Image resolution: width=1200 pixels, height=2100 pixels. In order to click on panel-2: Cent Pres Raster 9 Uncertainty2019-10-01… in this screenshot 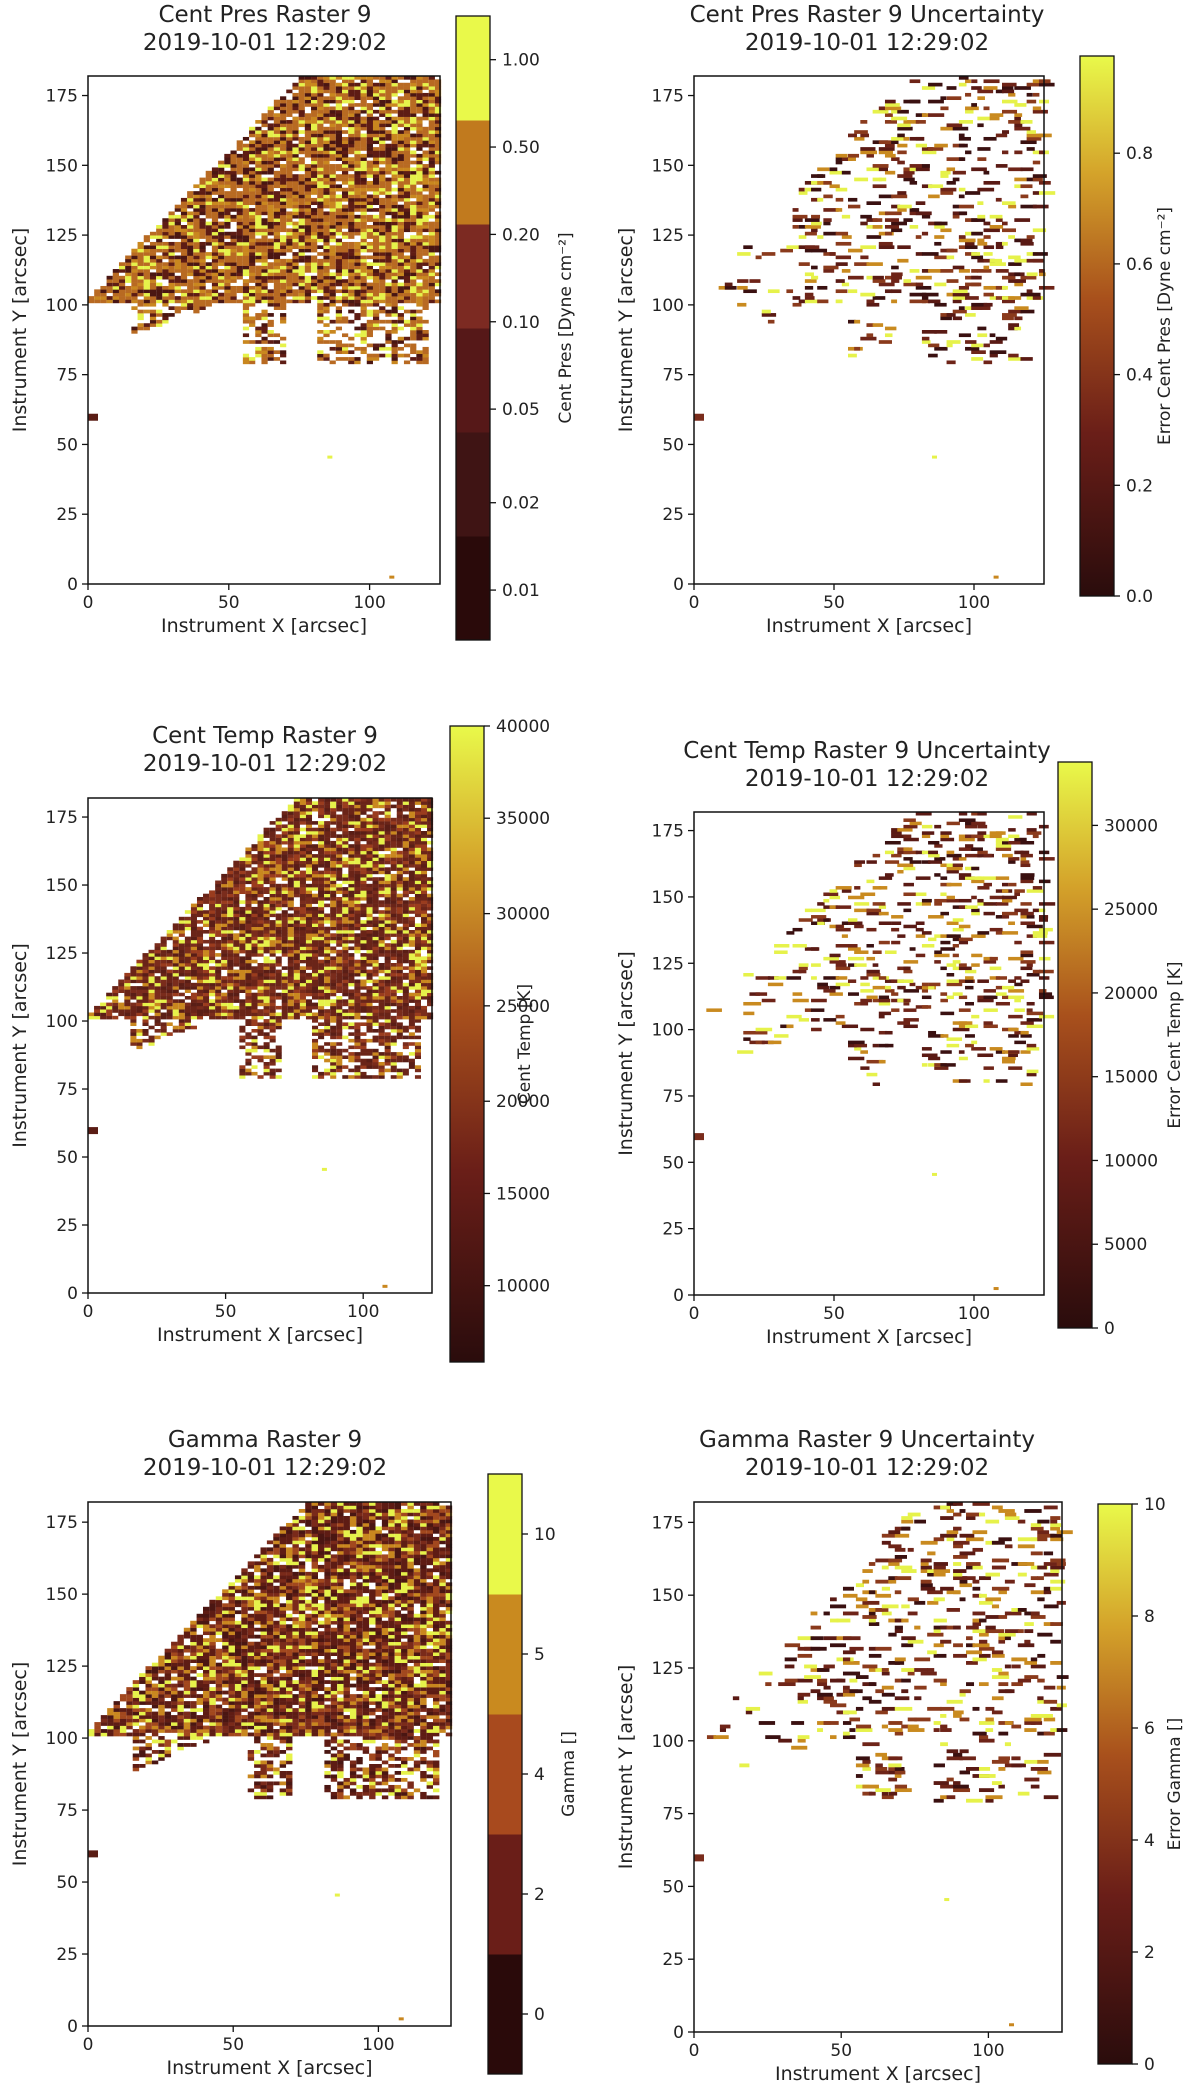, I will do `click(895, 319)`.